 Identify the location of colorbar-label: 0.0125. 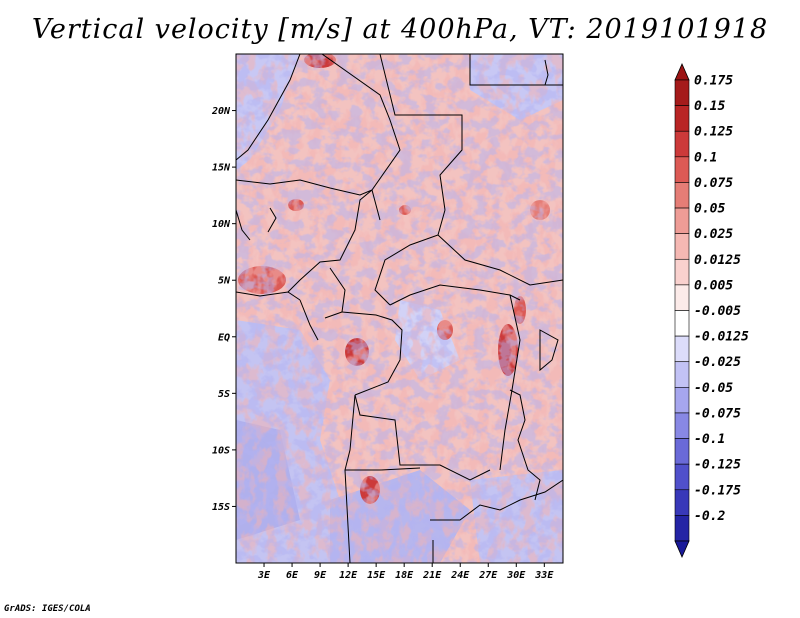
(717, 260).